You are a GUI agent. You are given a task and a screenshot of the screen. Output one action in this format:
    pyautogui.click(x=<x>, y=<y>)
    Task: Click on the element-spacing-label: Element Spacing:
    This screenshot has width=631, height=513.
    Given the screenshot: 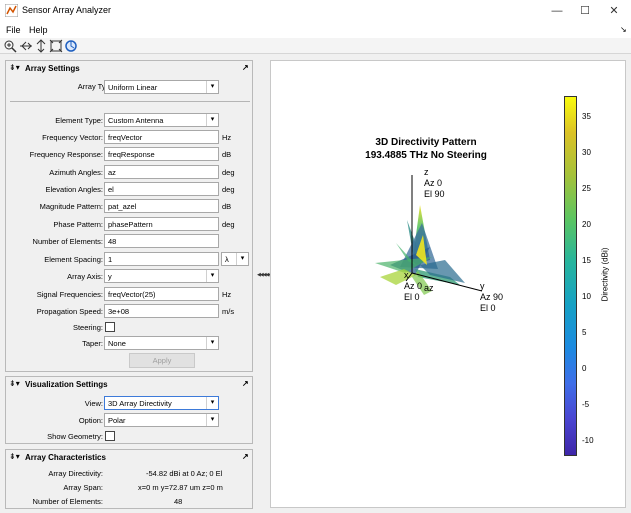 What is the action you would take?
    pyautogui.click(x=73, y=259)
    